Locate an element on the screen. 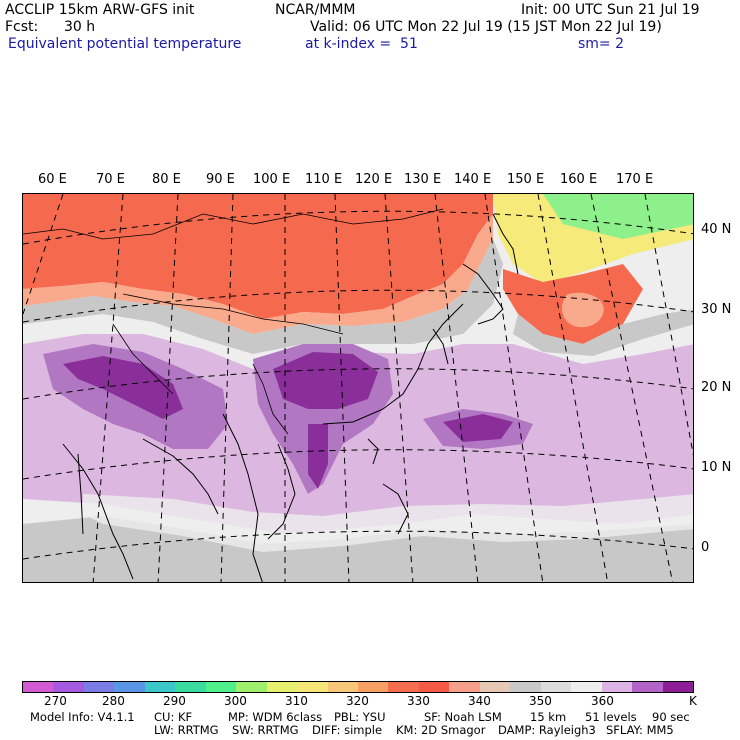 The height and width of the screenshot is (740, 740). model-title: ACCLIP 15km ARW-GFS init is located at coordinates (100, 10).